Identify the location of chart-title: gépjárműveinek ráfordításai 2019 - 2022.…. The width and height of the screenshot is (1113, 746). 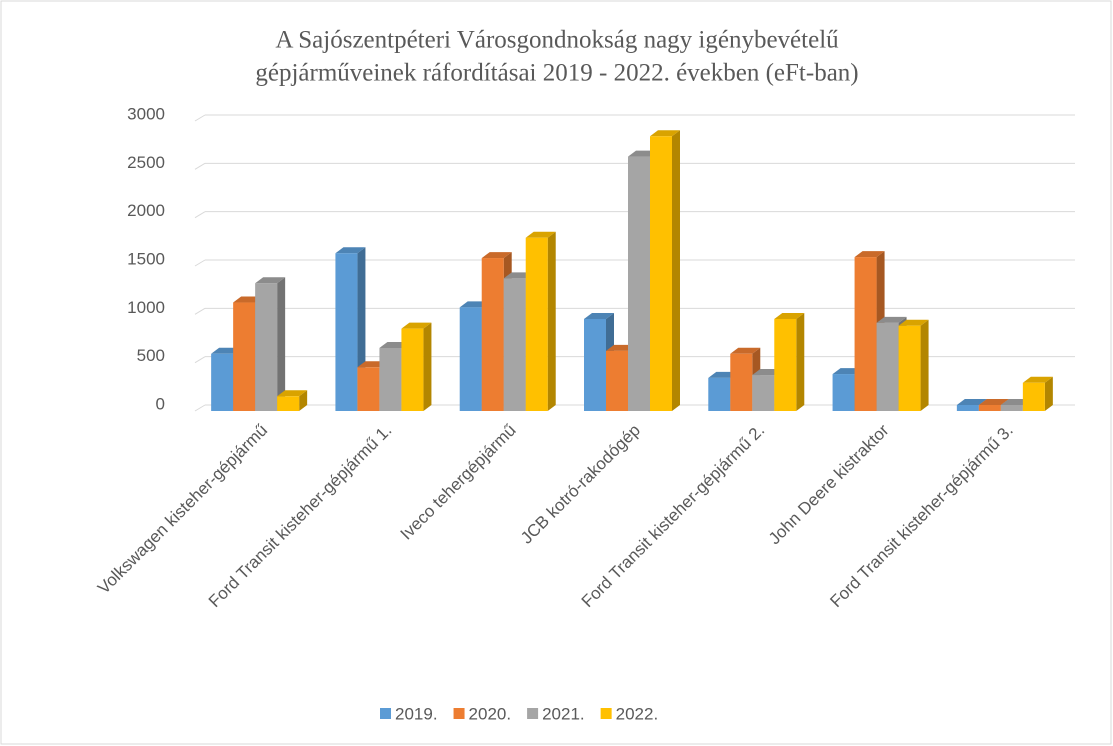
(556, 73).